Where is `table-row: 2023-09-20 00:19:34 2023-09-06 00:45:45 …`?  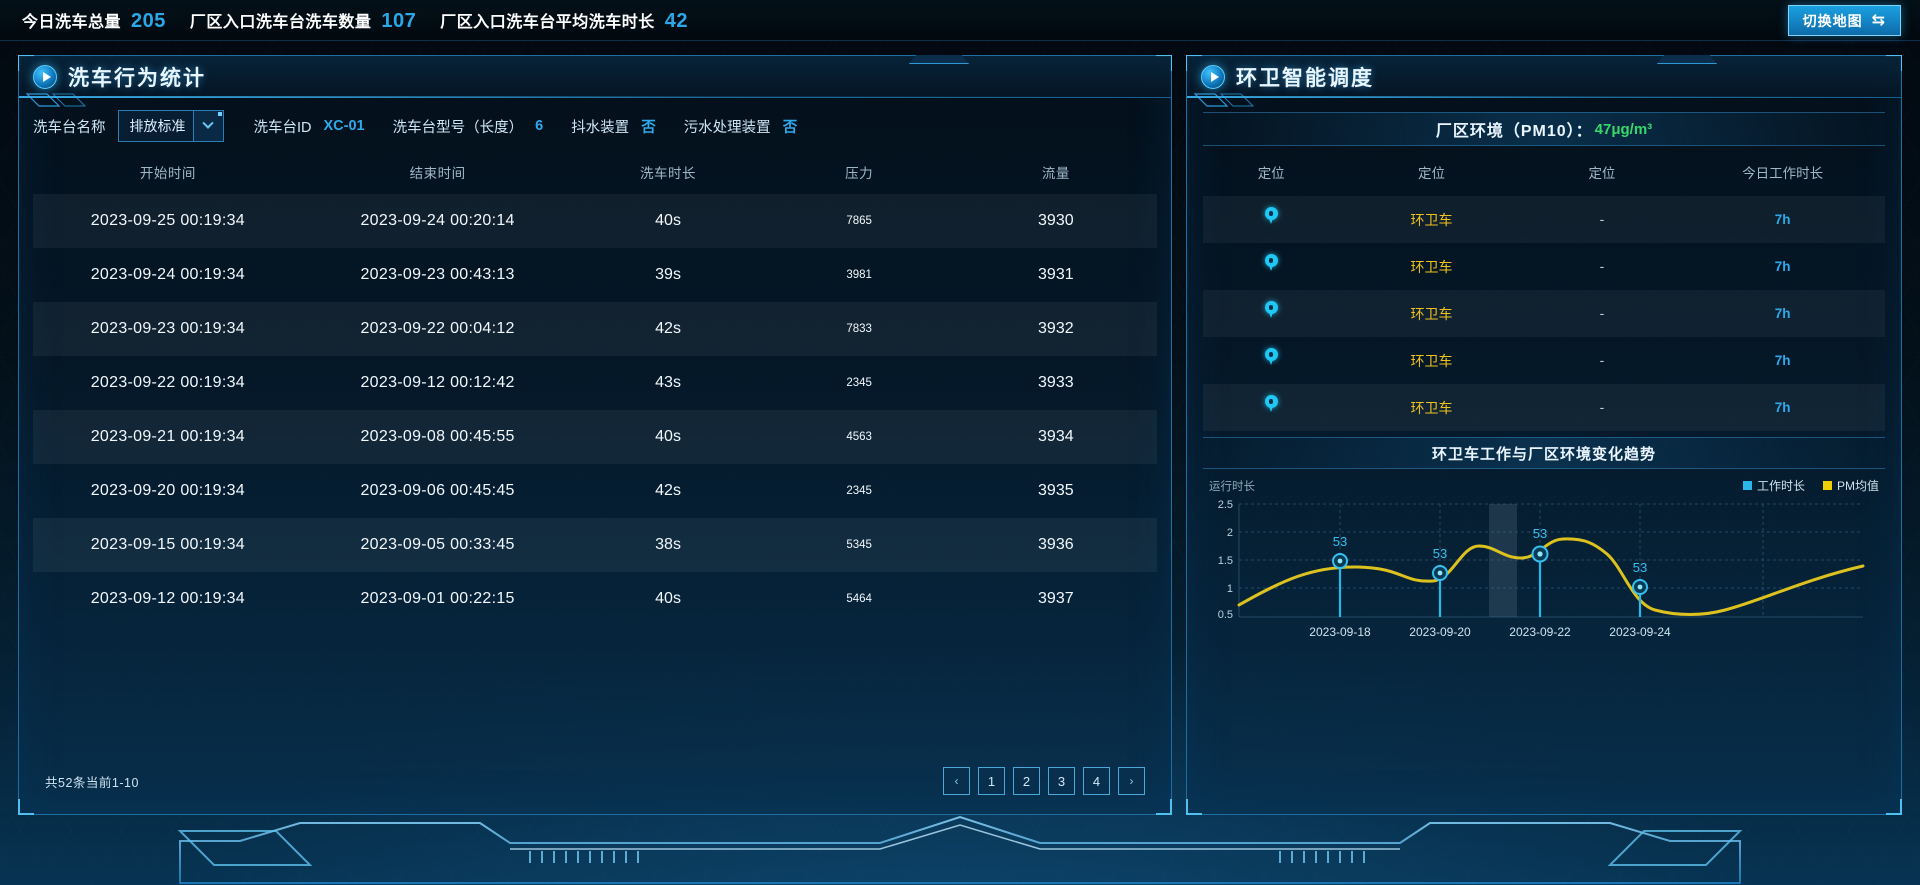
table-row: 2023-09-20 00:19:34 2023-09-06 00:45:45 … is located at coordinates (595, 491).